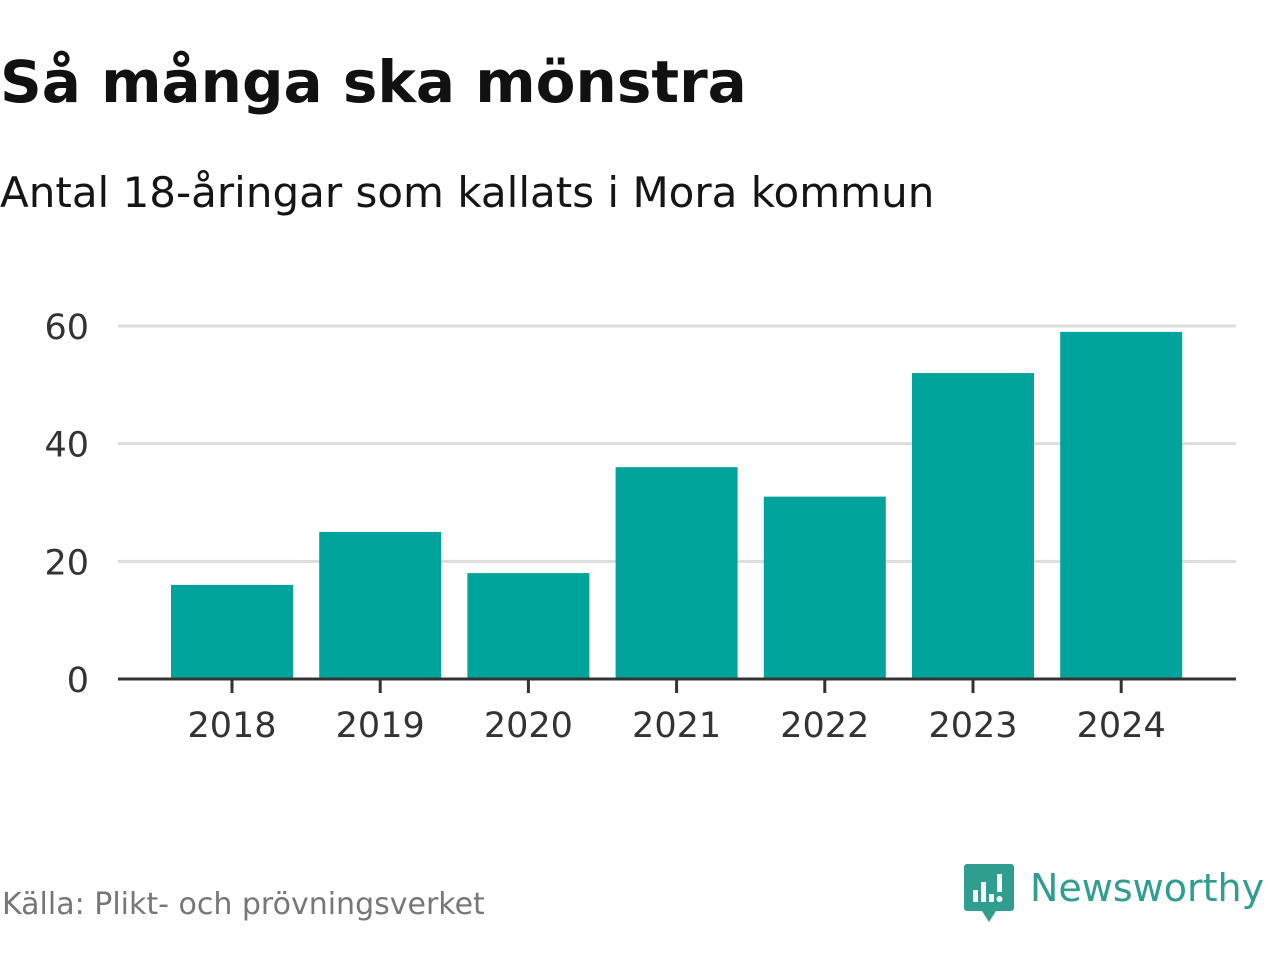  I want to click on x-tick-label: 2024, so click(1121, 726).